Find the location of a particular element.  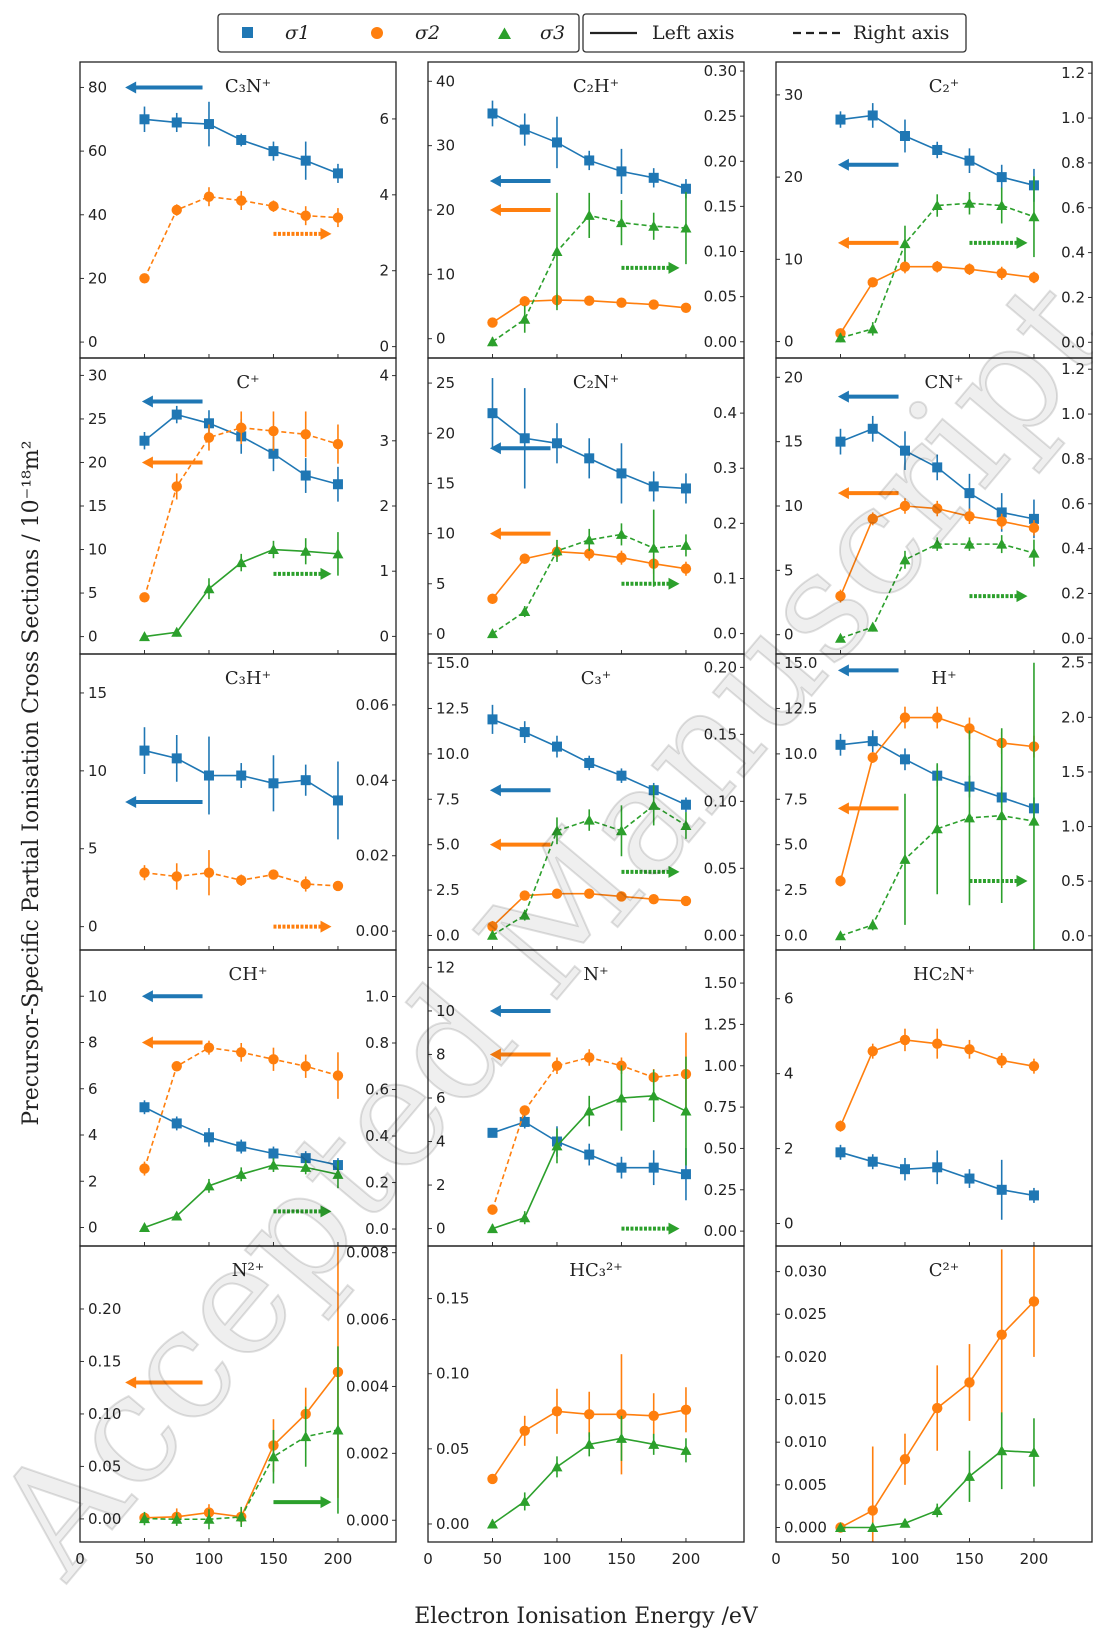

panel-title: H⁺ is located at coordinates (943, 678).